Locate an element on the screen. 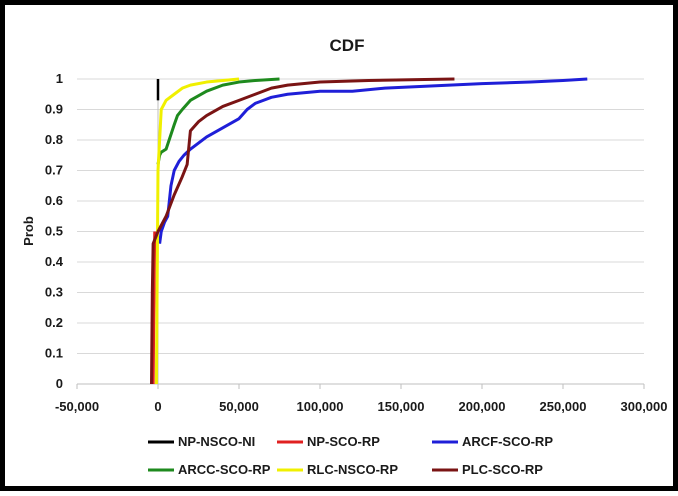 This screenshot has height=496, width=678. series-line-rlc-nsco-rp is located at coordinates (197, 231).